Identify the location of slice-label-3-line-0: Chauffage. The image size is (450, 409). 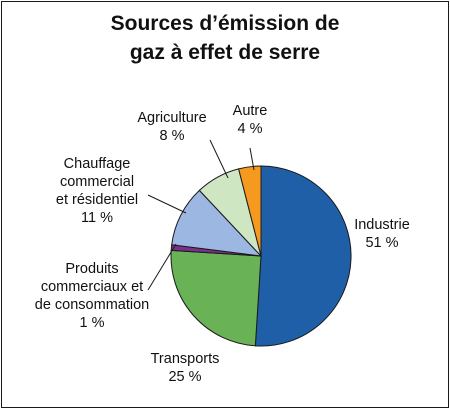
(97, 164).